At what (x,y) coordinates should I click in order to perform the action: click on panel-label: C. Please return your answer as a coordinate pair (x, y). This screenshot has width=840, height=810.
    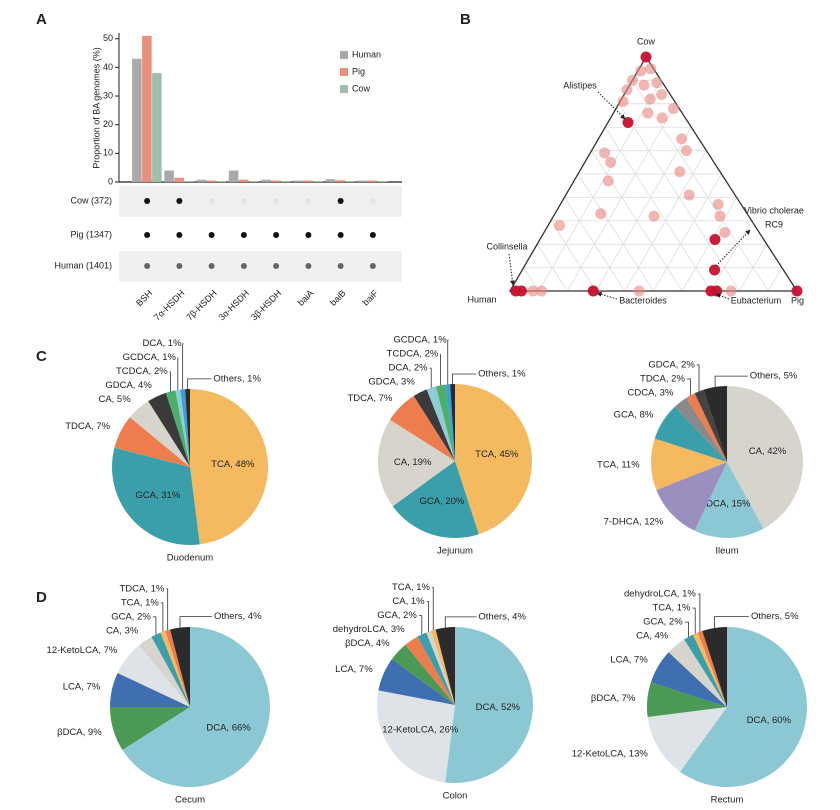
    Looking at the image, I should click on (41, 356).